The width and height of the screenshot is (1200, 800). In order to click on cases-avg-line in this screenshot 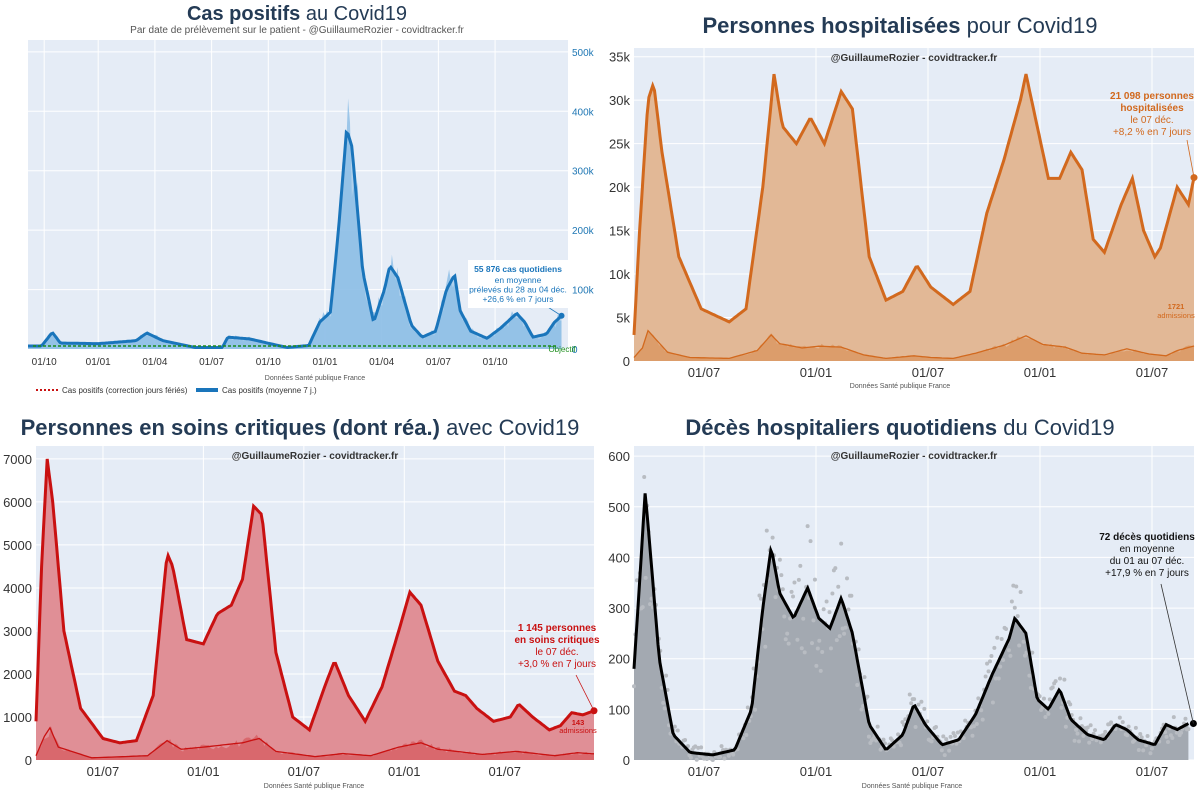, I will do `click(295, 239)`.